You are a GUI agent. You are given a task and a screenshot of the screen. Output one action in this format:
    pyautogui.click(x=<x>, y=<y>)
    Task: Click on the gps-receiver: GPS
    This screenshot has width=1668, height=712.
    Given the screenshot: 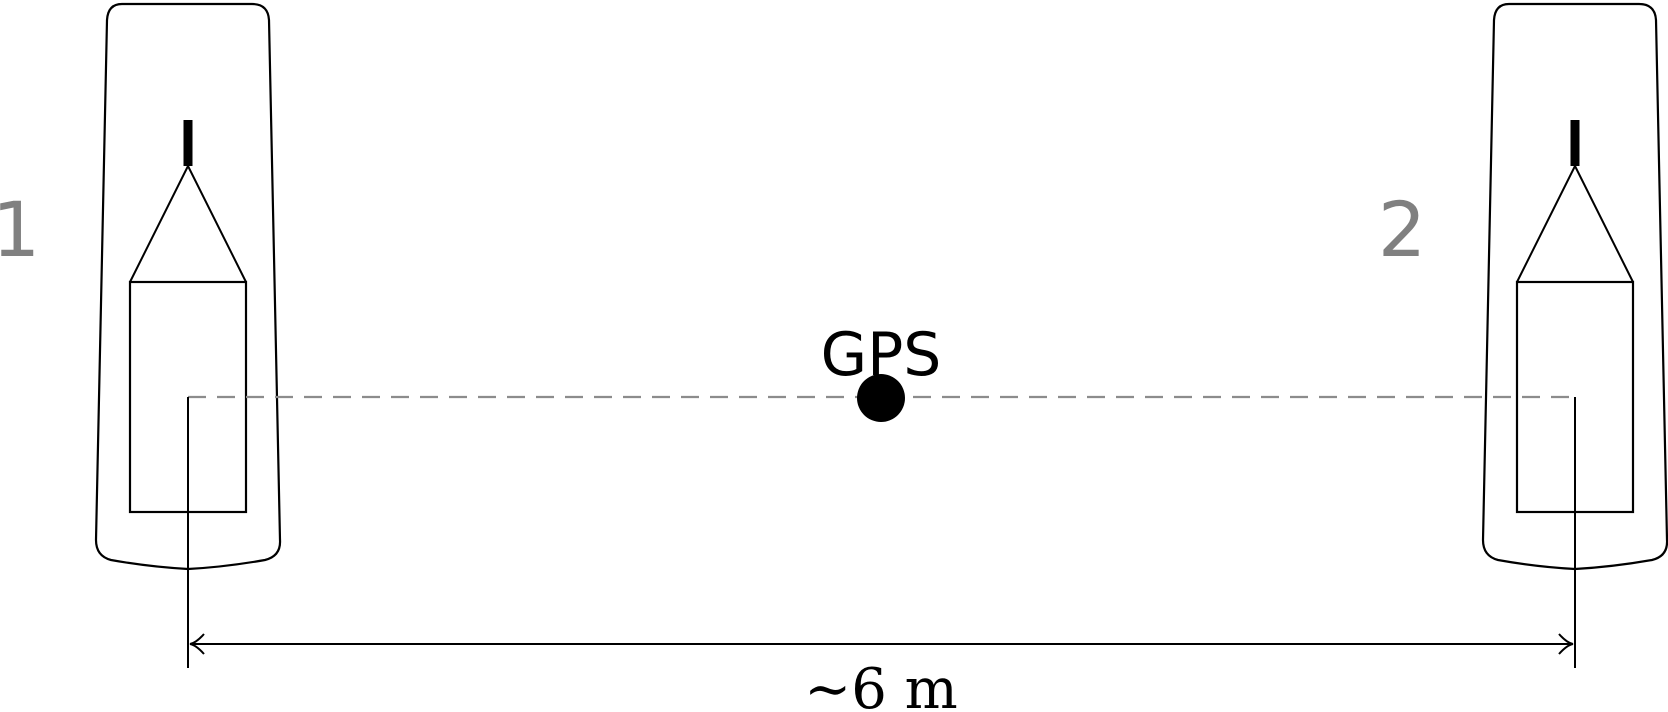 What is the action you would take?
    pyautogui.click(x=881, y=371)
    